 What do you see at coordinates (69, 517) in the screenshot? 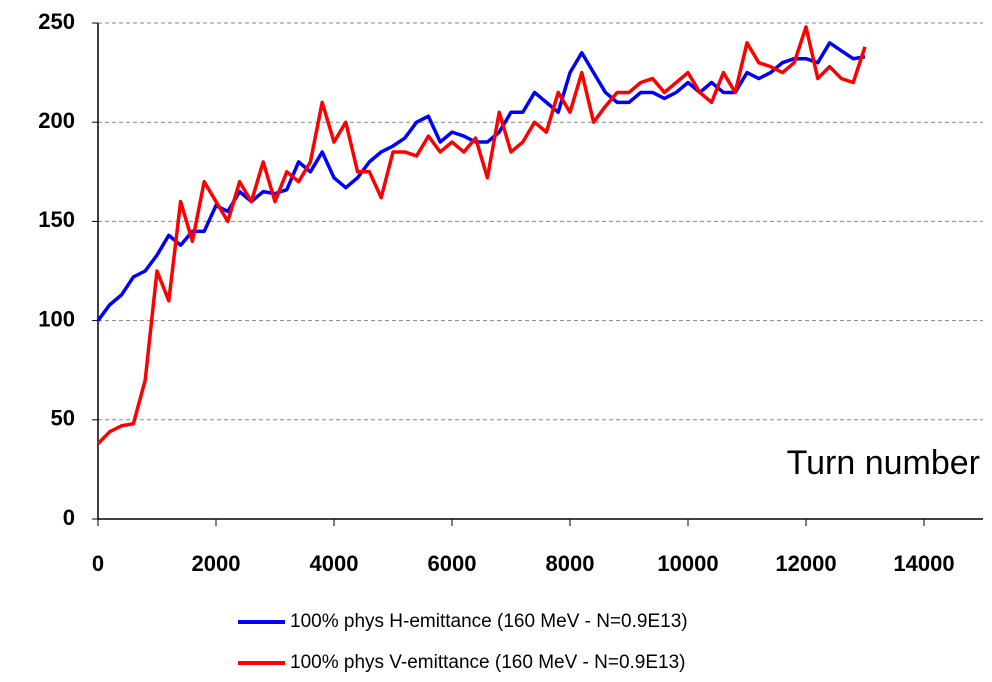
I see `y-tick-label: 0` at bounding box center [69, 517].